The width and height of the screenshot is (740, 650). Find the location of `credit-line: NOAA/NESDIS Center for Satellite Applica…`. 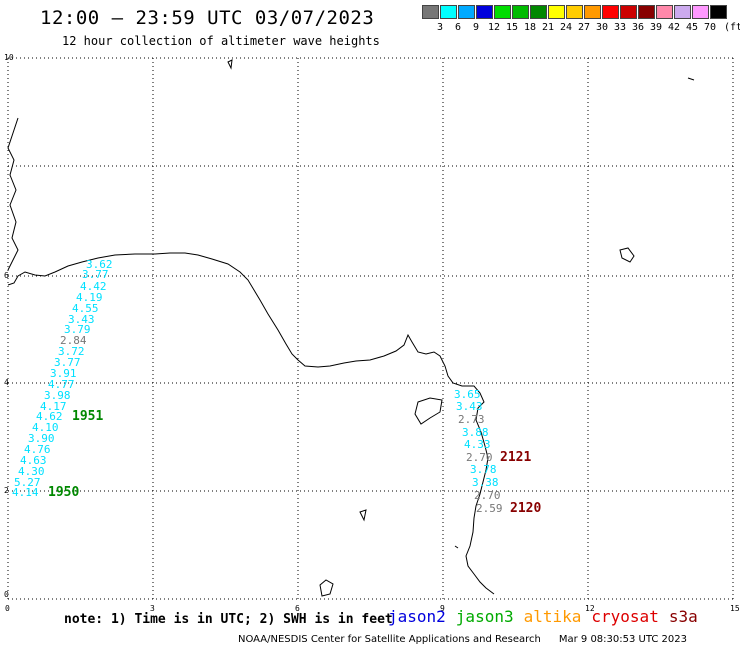

credit-line: NOAA/NESDIS Center for Satellite Applica… is located at coordinates (462, 639).